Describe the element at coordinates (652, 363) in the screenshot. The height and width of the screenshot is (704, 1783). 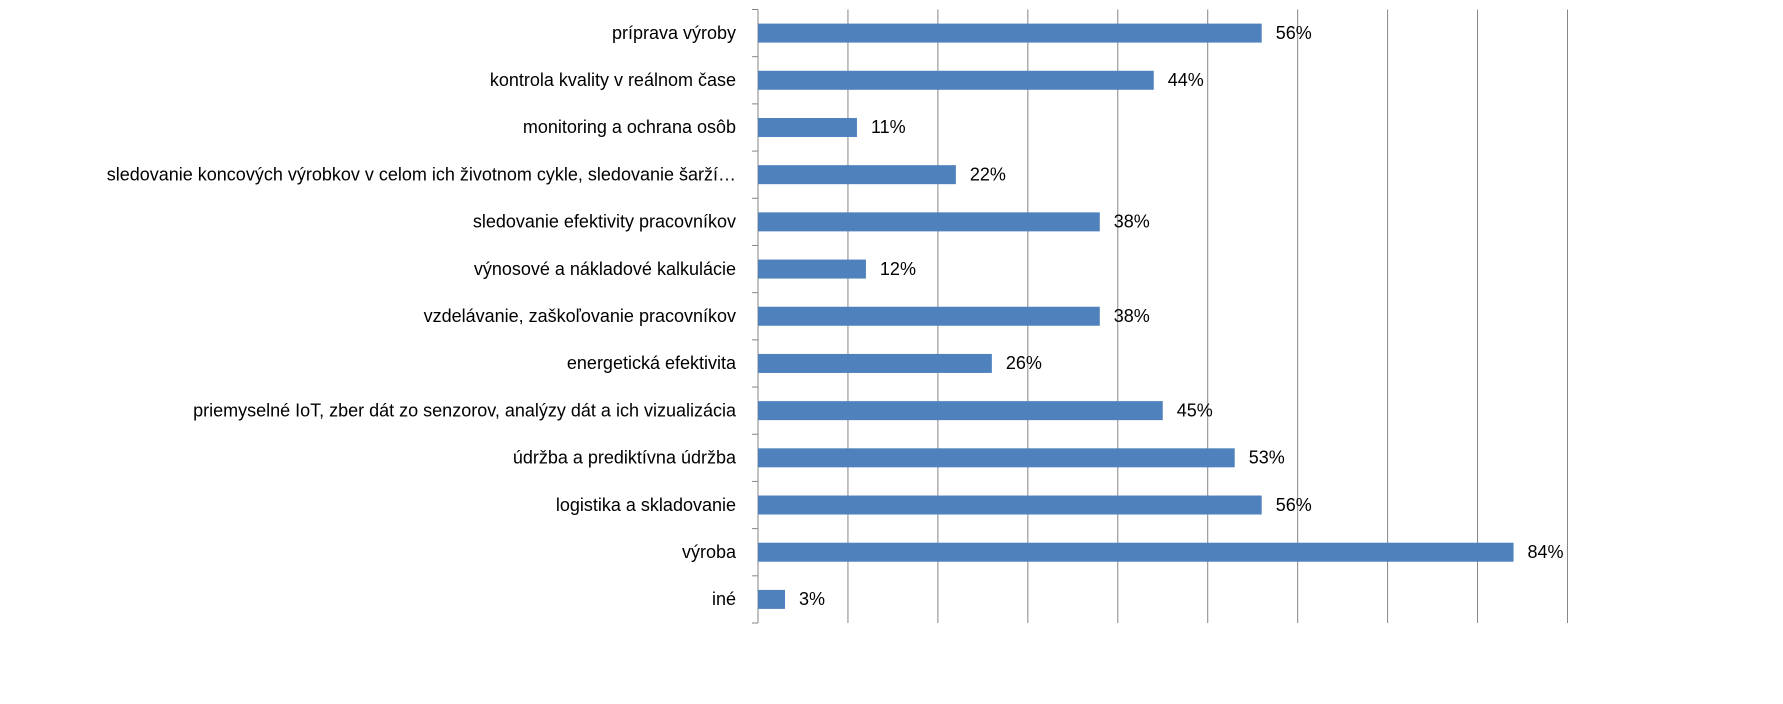
I see `y-tick-label: energetická efektivita` at that location.